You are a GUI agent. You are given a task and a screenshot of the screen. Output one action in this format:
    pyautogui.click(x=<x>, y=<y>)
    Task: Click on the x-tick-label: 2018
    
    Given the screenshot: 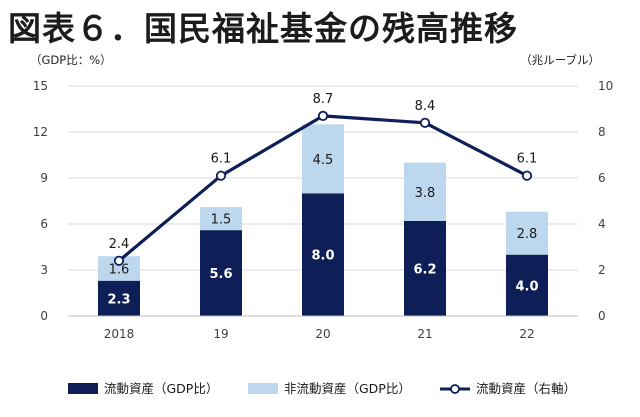 What is the action you would take?
    pyautogui.click(x=119, y=334)
    